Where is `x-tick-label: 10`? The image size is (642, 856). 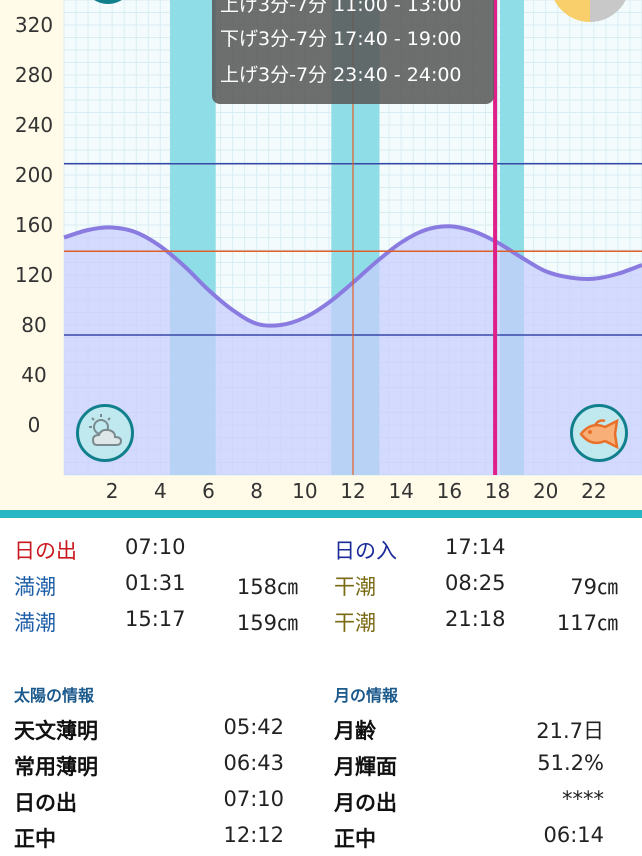 x-tick-label: 10 is located at coordinates (304, 491).